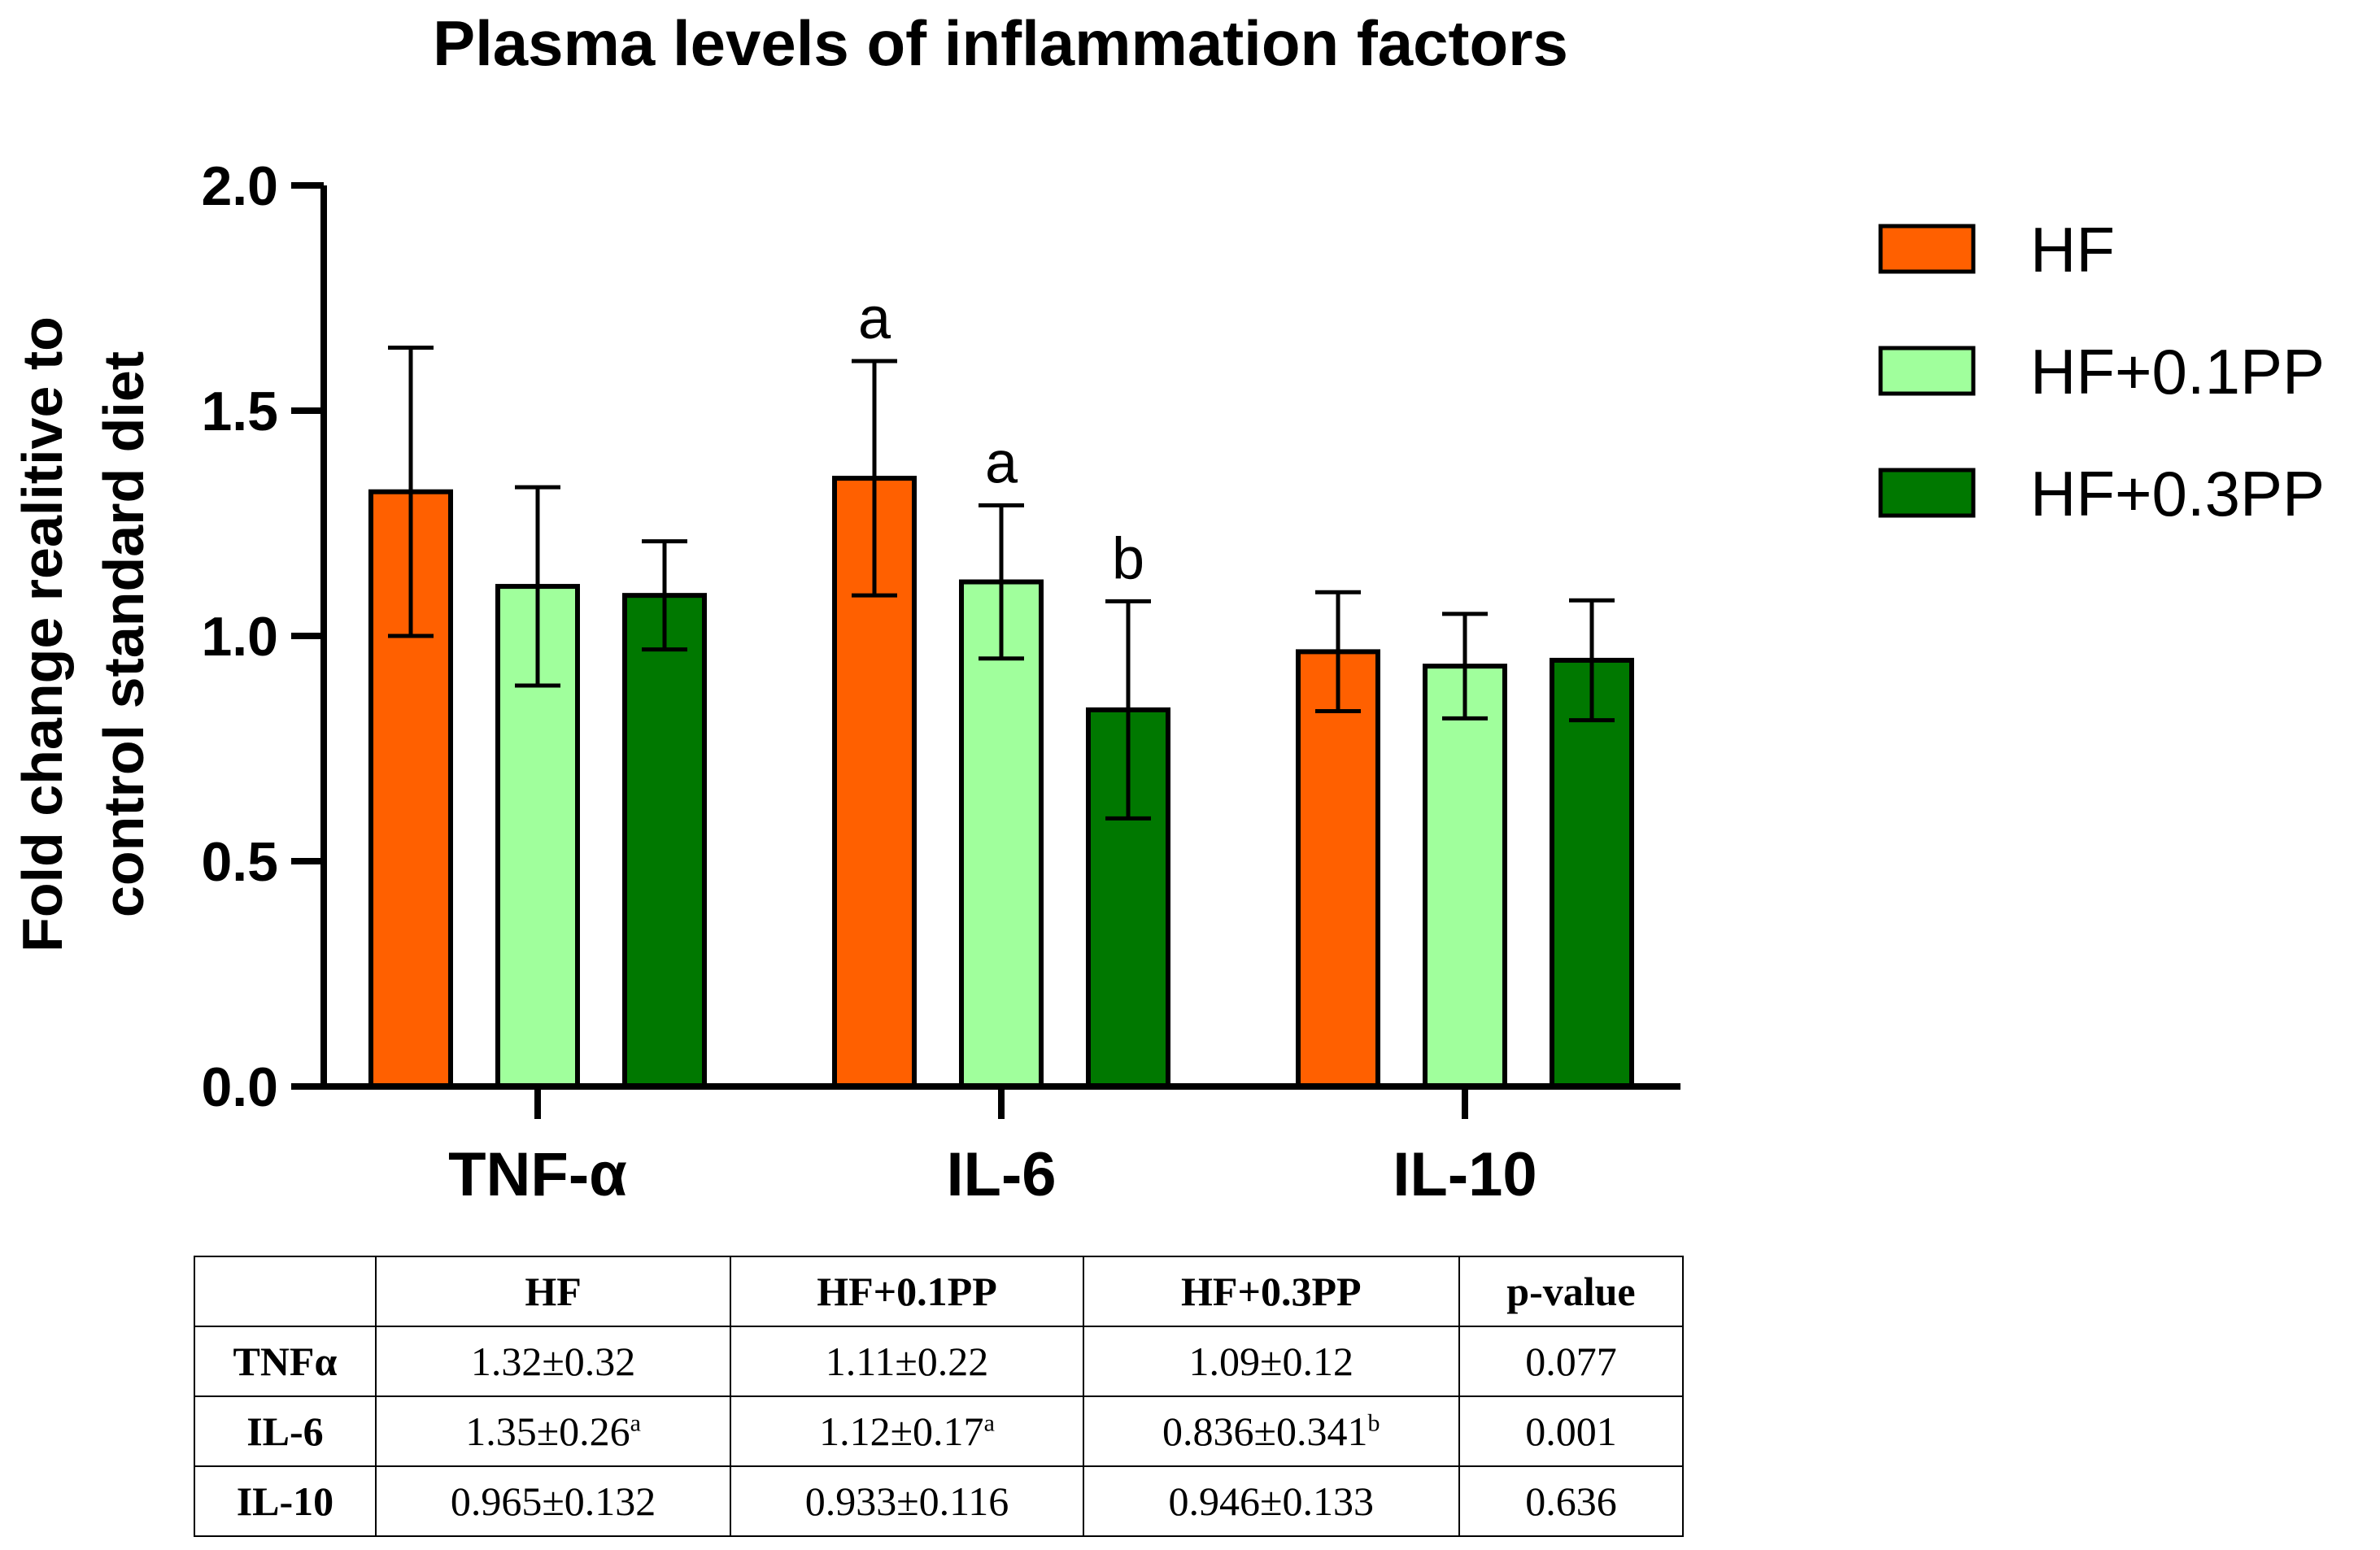  Describe the element at coordinates (1572, 1431) in the screenshot. I see `table-pvalue: 0.001` at that location.